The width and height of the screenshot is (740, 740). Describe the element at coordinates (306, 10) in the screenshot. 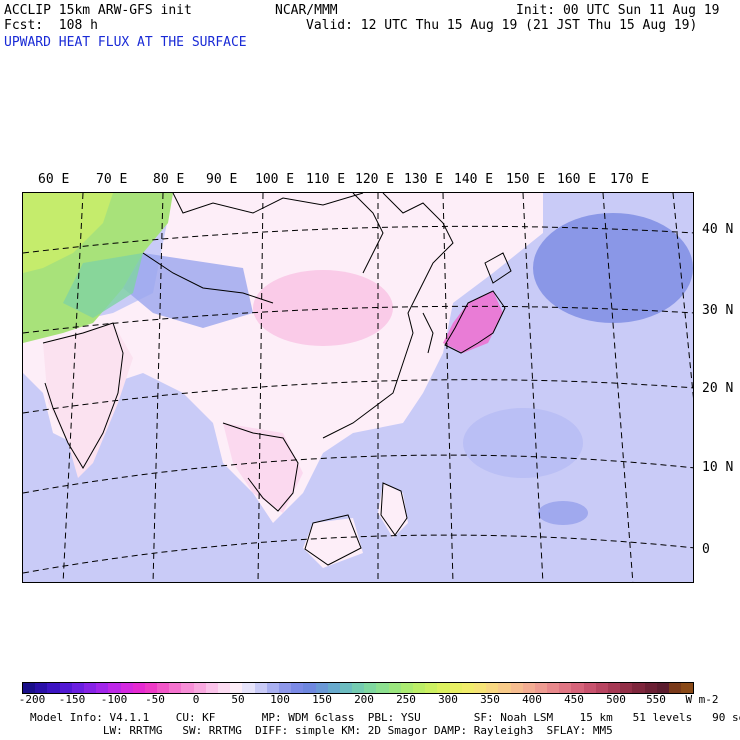

I see `center-label: NCAR/MMM` at that location.